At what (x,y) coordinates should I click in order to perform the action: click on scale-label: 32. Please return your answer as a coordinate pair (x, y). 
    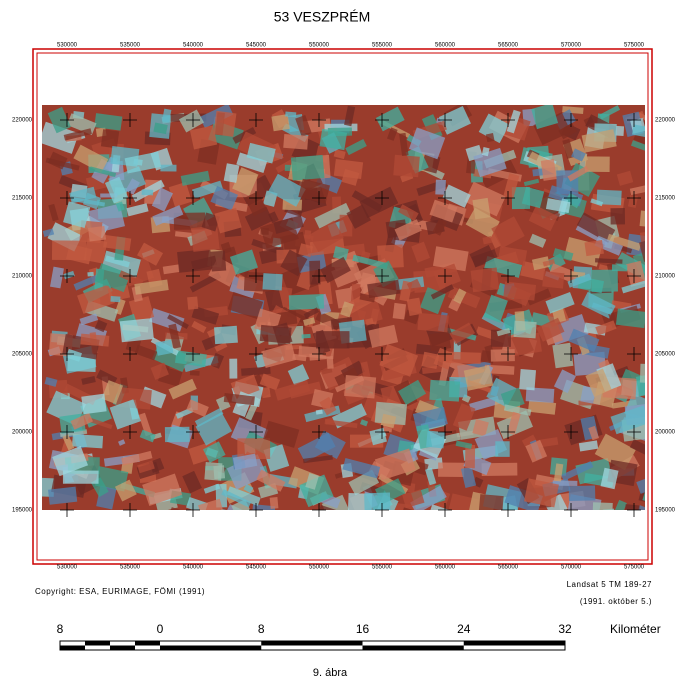
    Looking at the image, I should click on (565, 629).